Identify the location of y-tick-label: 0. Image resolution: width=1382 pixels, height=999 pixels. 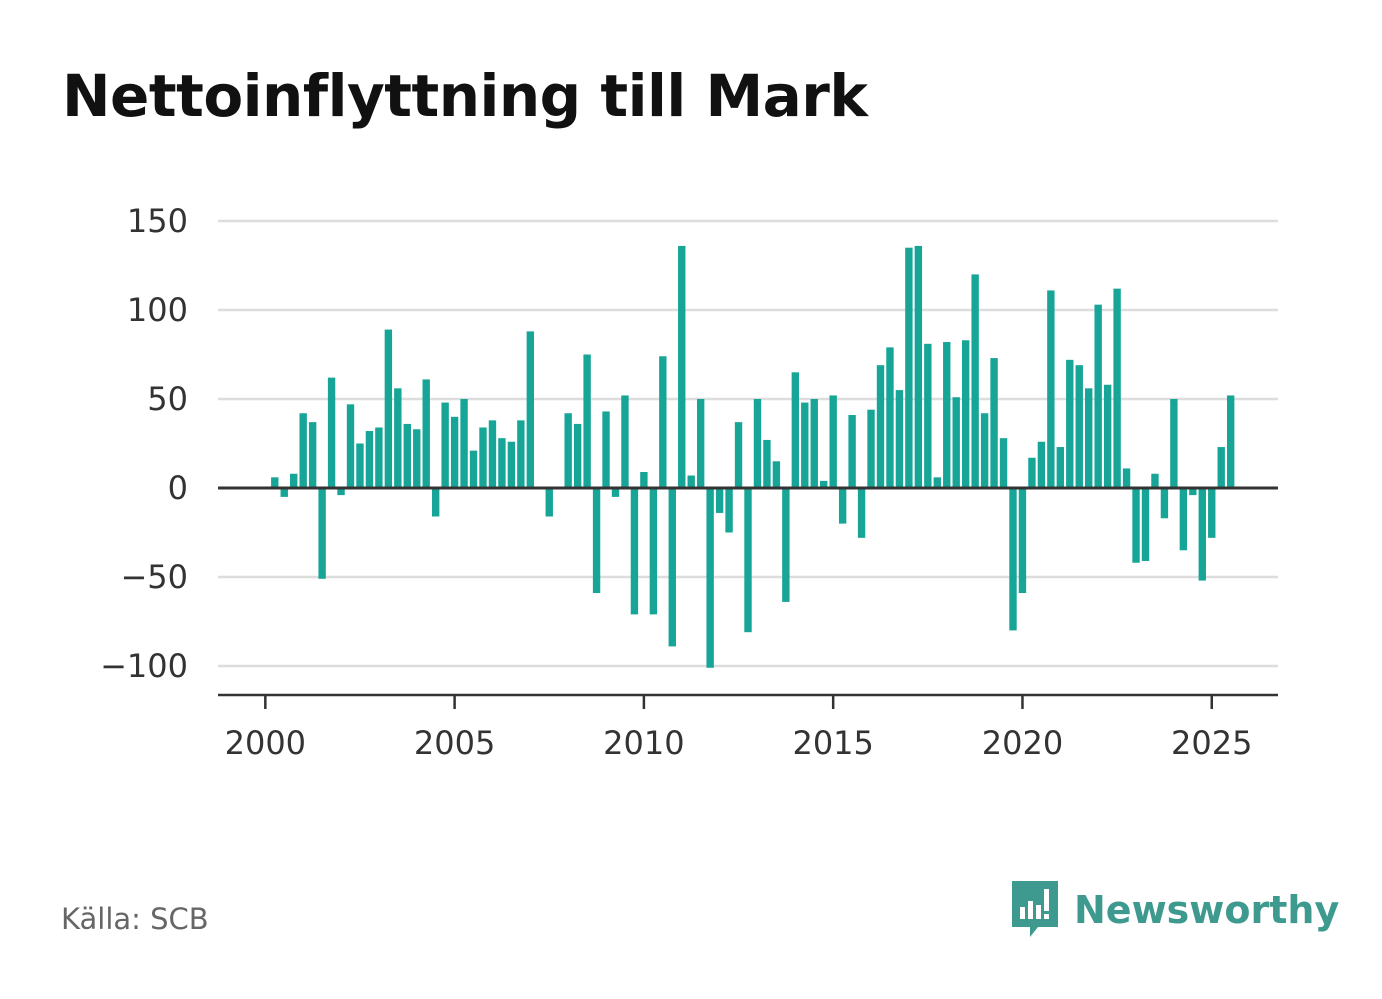
(178, 488).